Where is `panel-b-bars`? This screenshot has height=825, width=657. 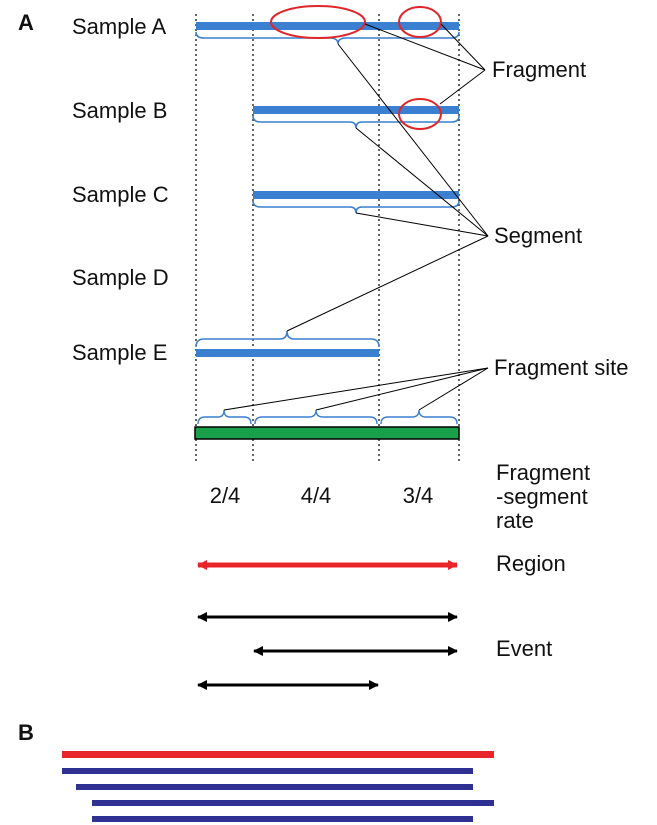 panel-b-bars is located at coordinates (278, 786).